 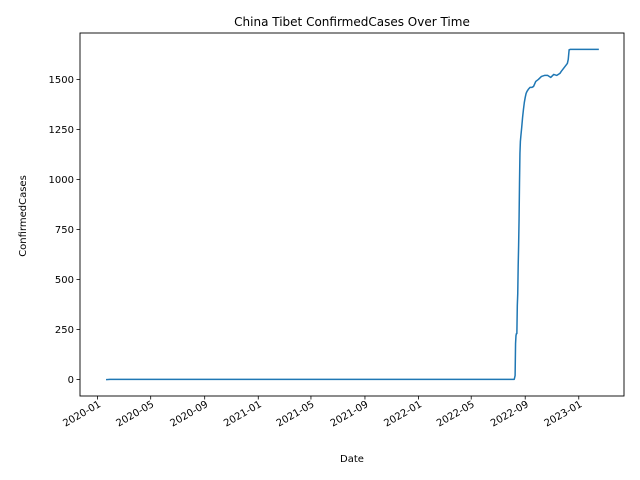 What do you see at coordinates (61, 80) in the screenshot?
I see `y-tick-label: 1500` at bounding box center [61, 80].